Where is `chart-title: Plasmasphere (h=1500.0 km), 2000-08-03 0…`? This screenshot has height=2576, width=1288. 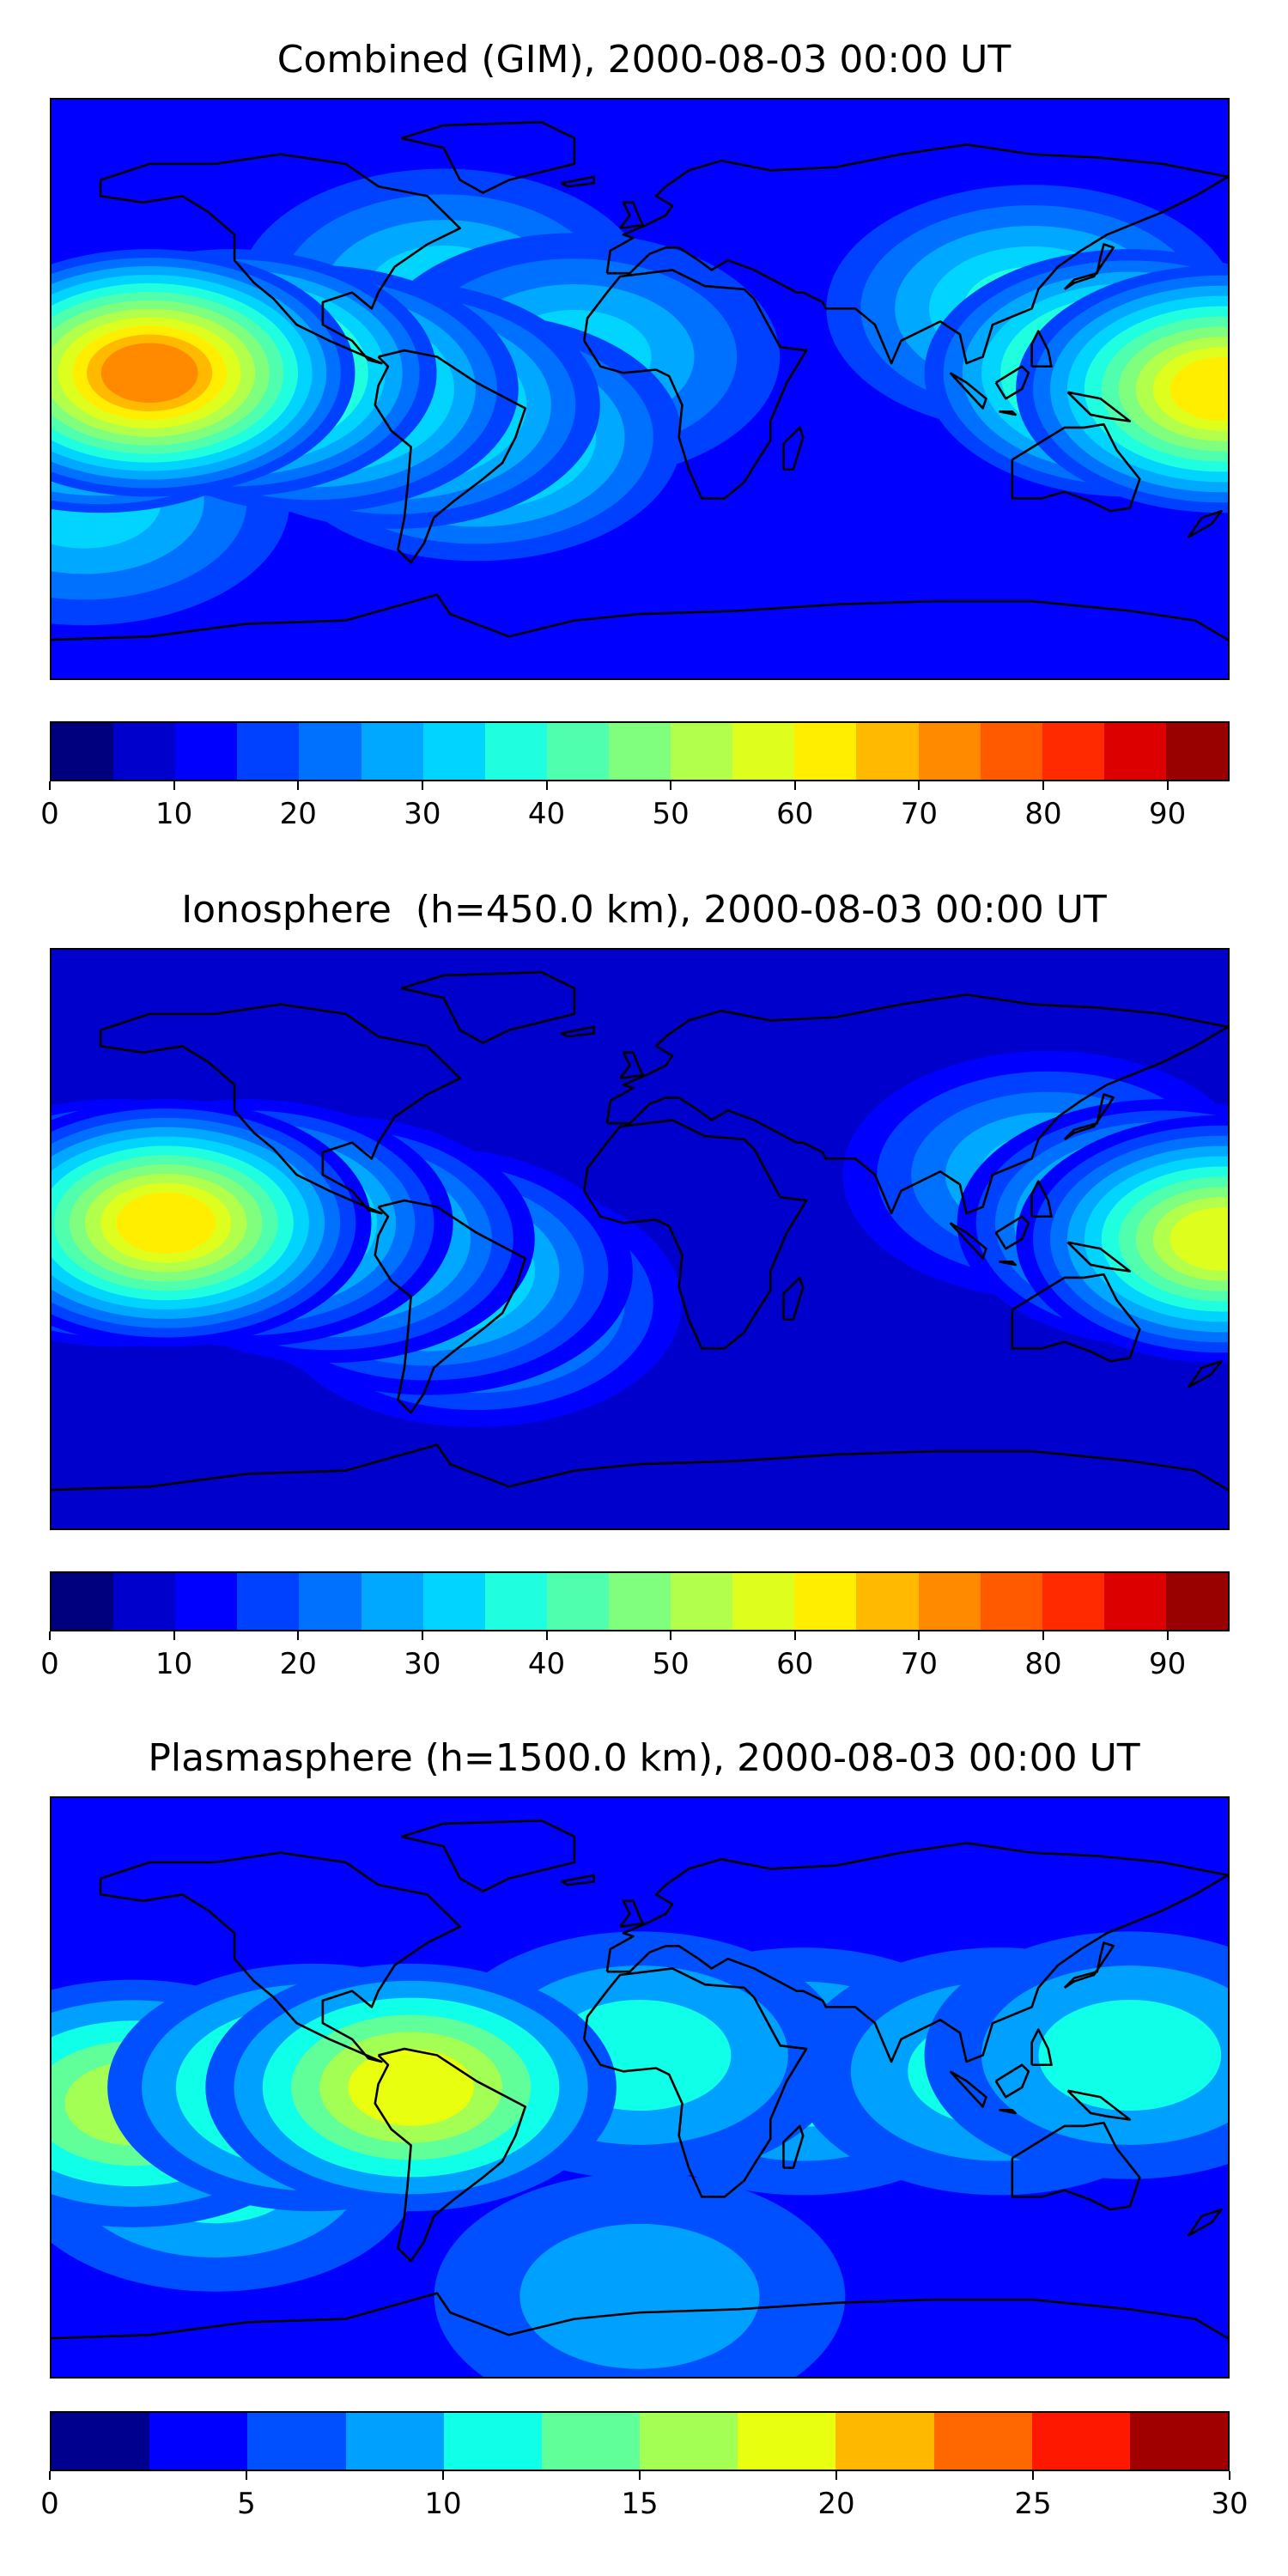
chart-title: Plasmasphere (h=1500.0 km), 2000-08-03 0… is located at coordinates (644, 1758).